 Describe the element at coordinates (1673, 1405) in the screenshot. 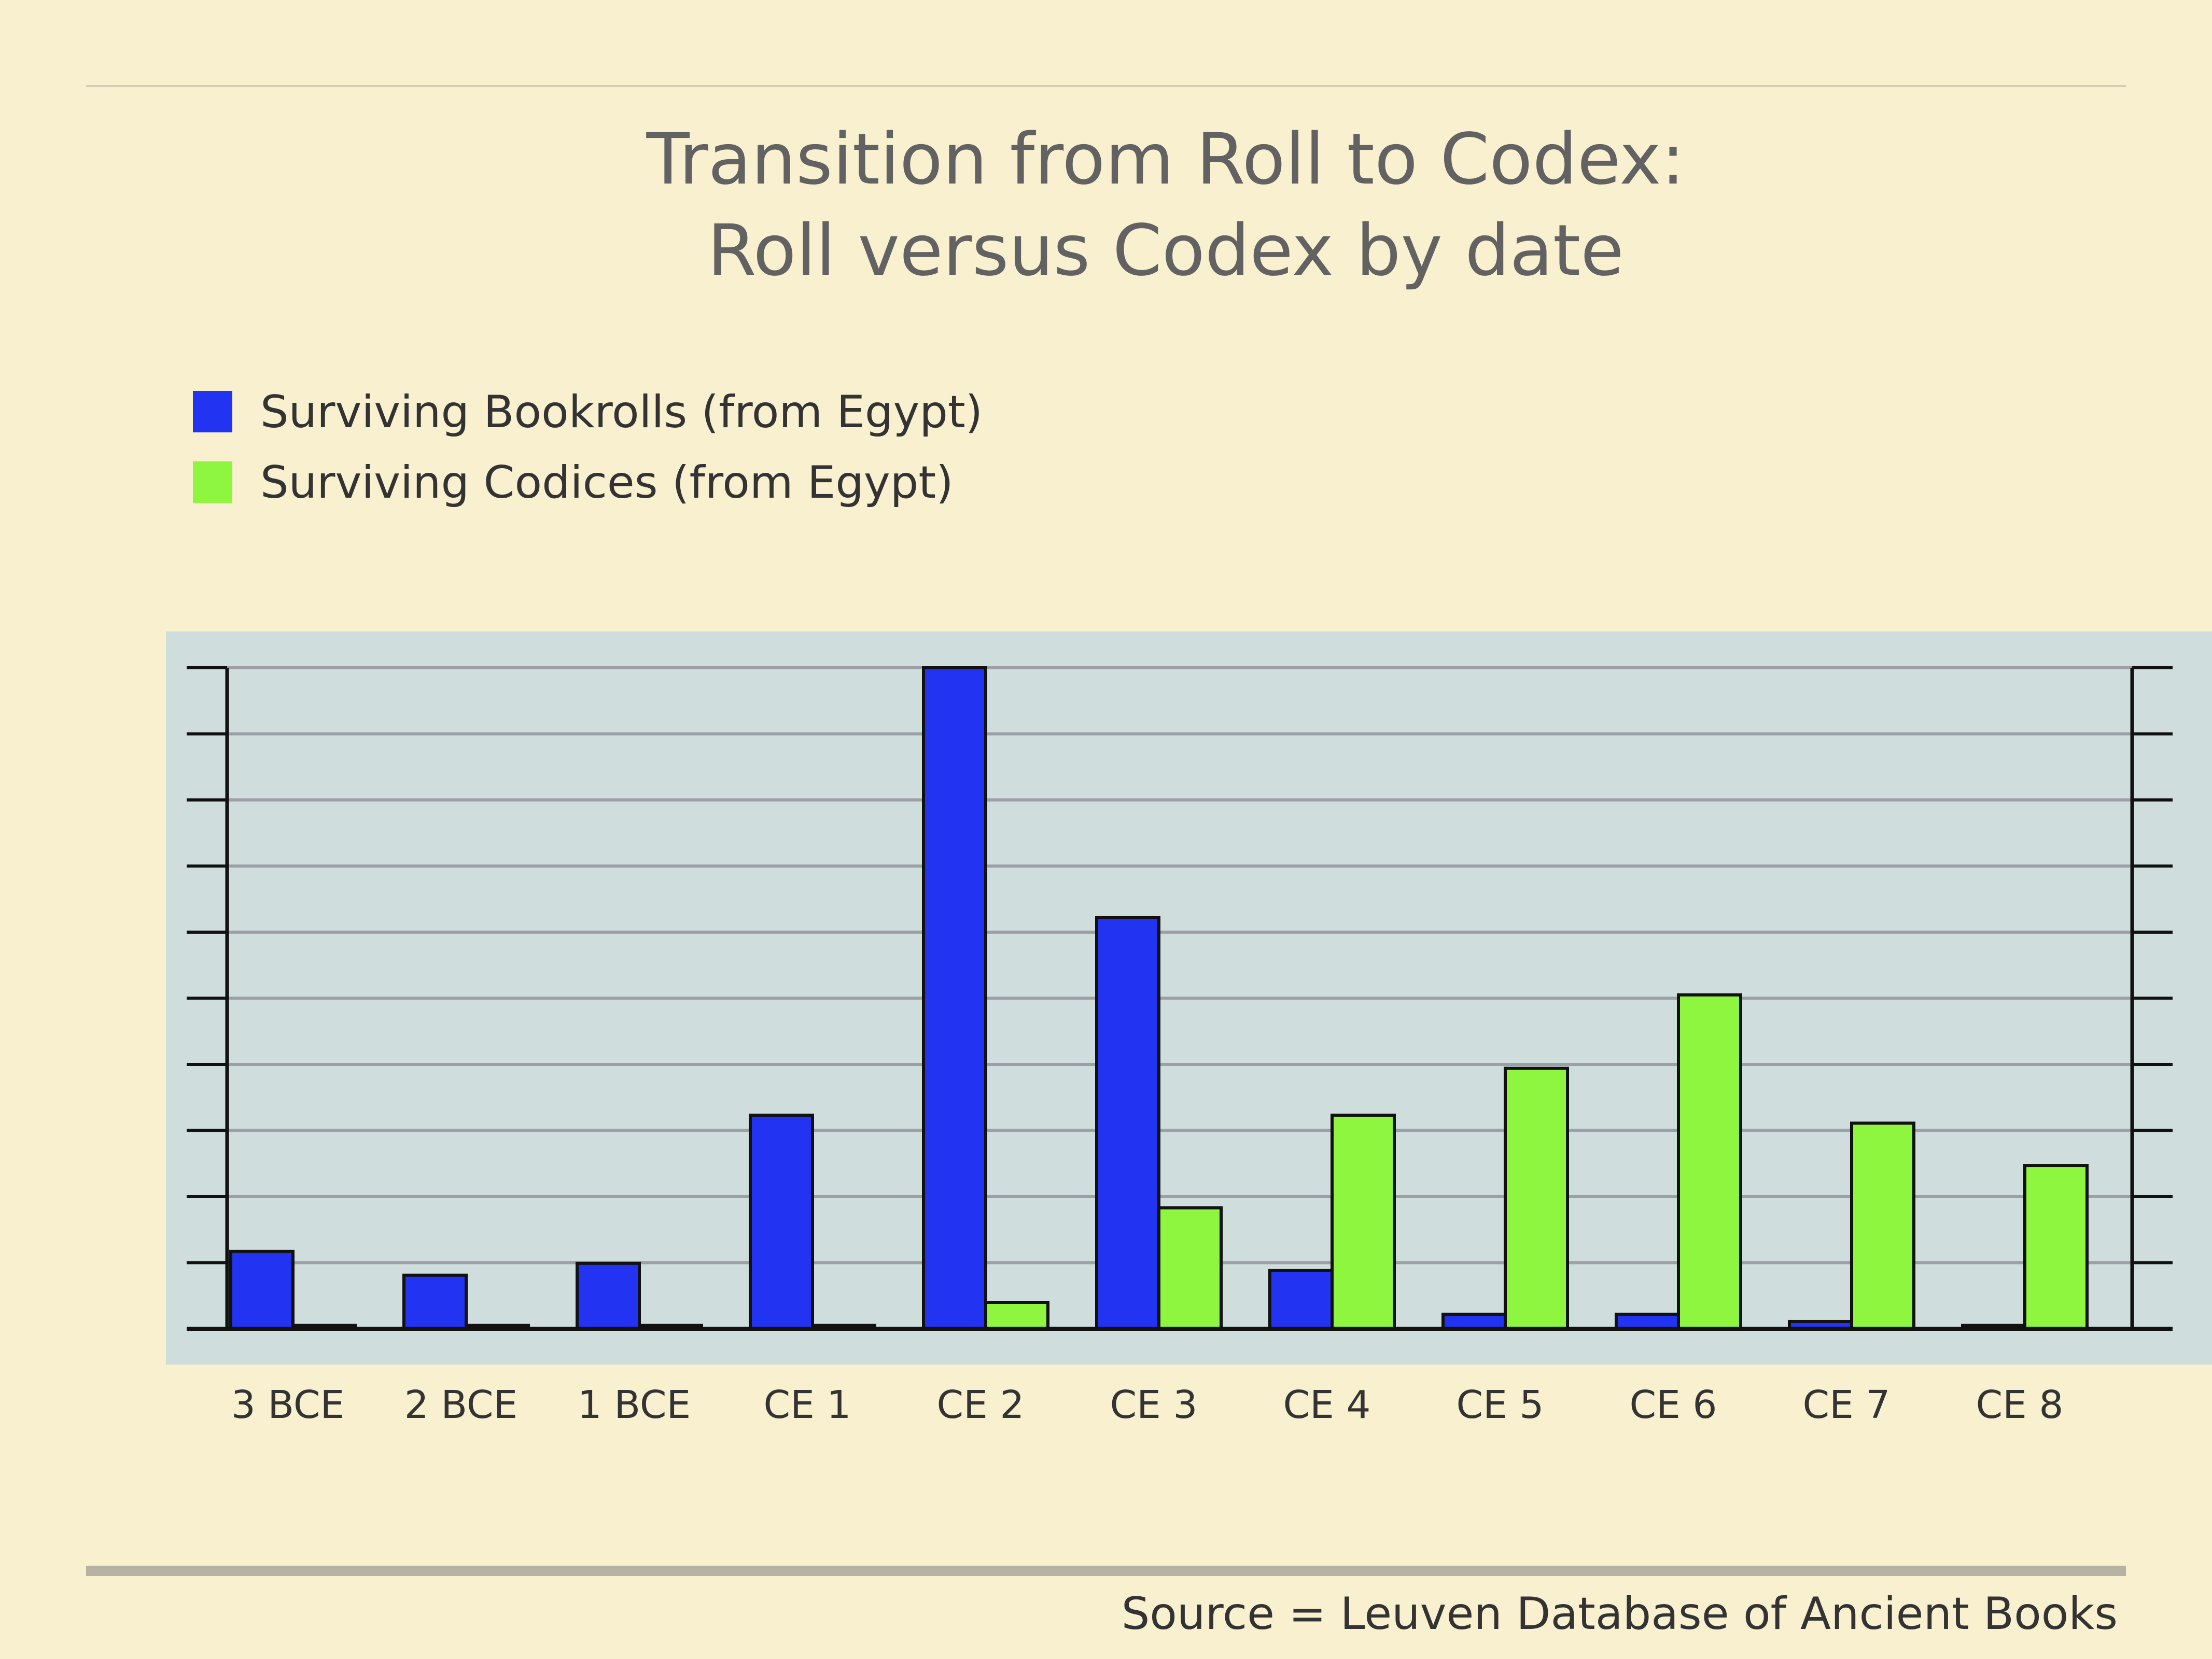

I see `x-tick-label: CE 6` at that location.